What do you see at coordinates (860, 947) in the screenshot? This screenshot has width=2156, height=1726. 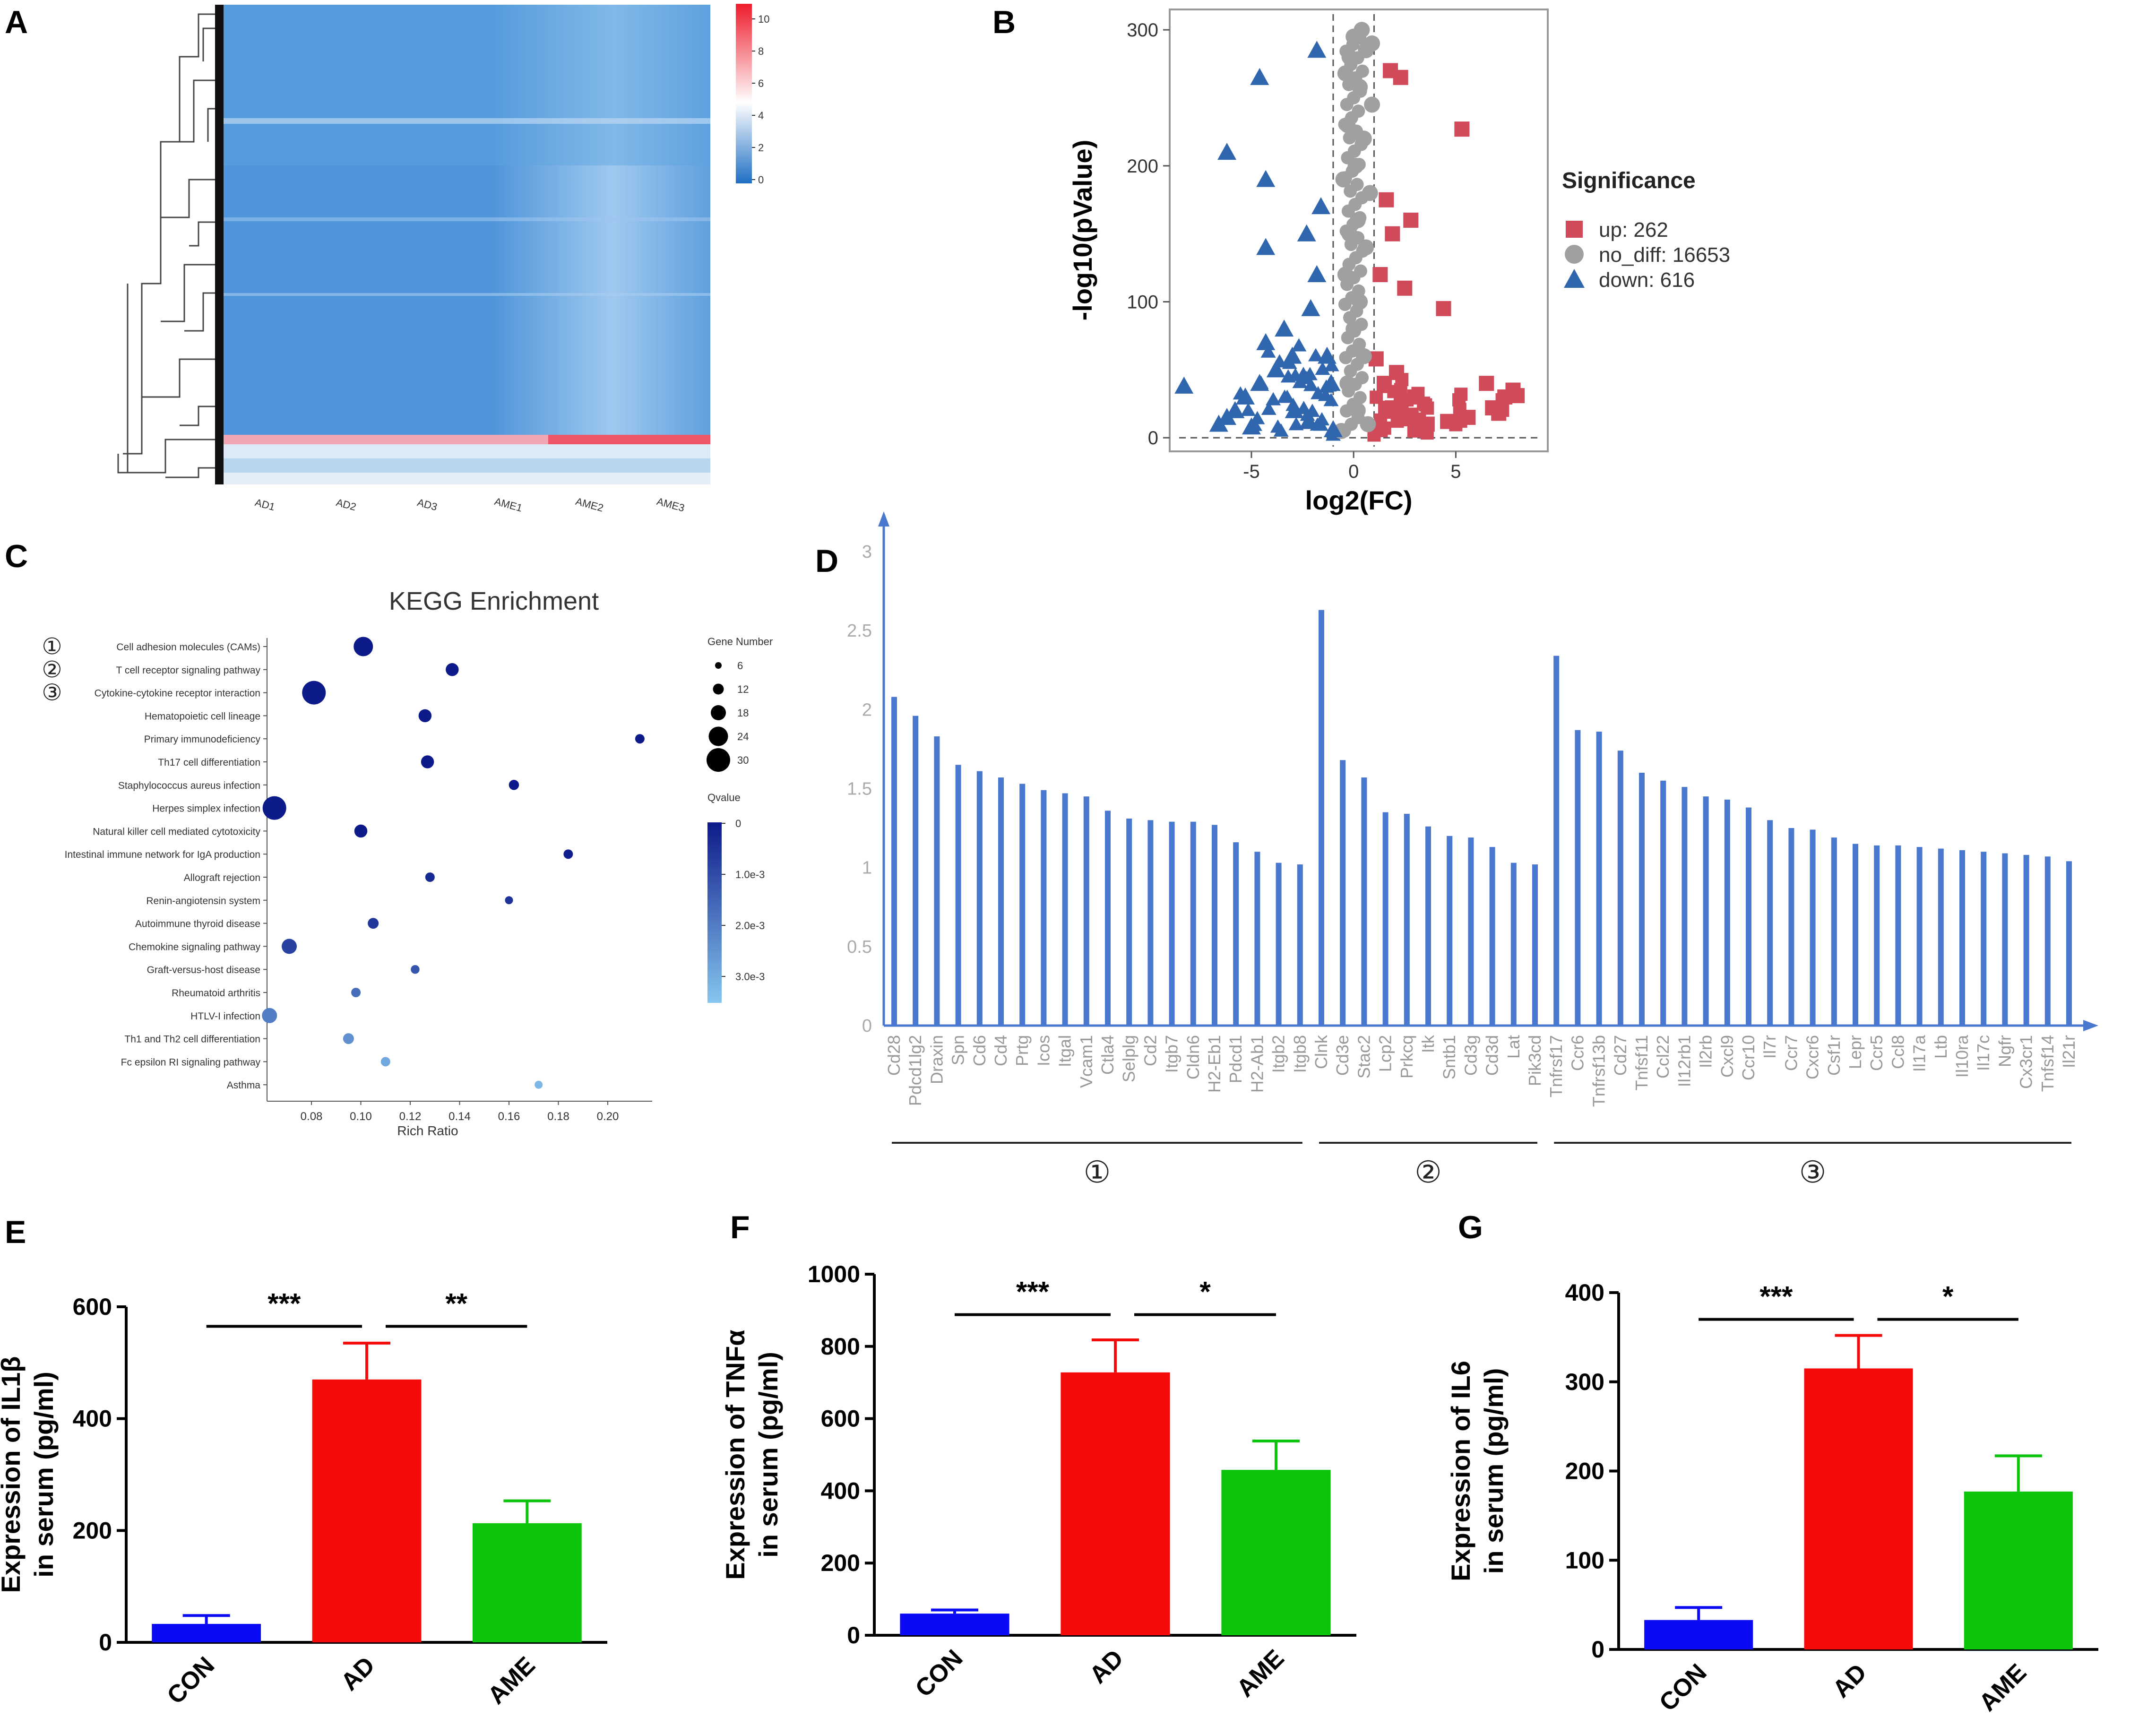 I see `d-ytick-label: 0.5` at bounding box center [860, 947].